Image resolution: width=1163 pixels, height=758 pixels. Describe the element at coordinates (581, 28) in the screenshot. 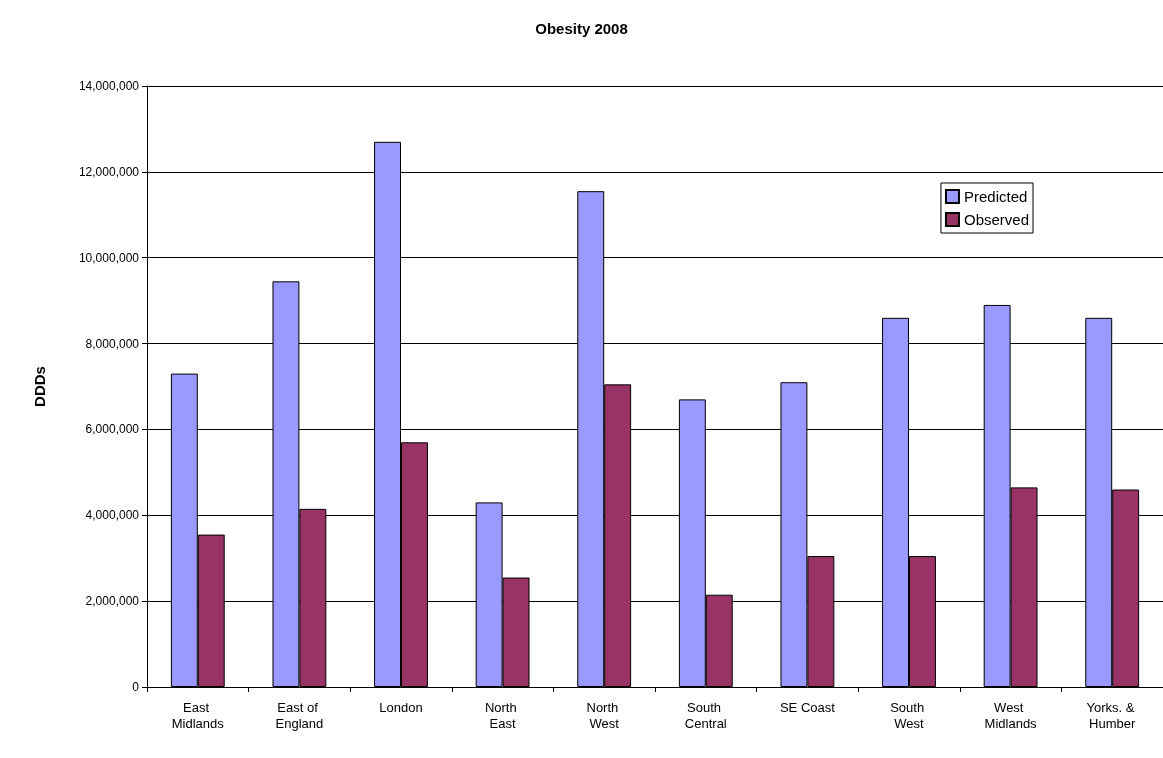

I see `chart-title: Obesity 2008` at that location.